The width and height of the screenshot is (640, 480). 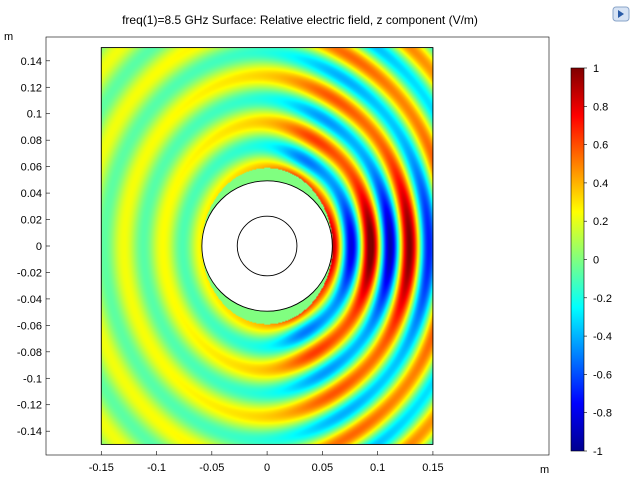 I want to click on x-axis-unit: m, so click(x=544, y=470).